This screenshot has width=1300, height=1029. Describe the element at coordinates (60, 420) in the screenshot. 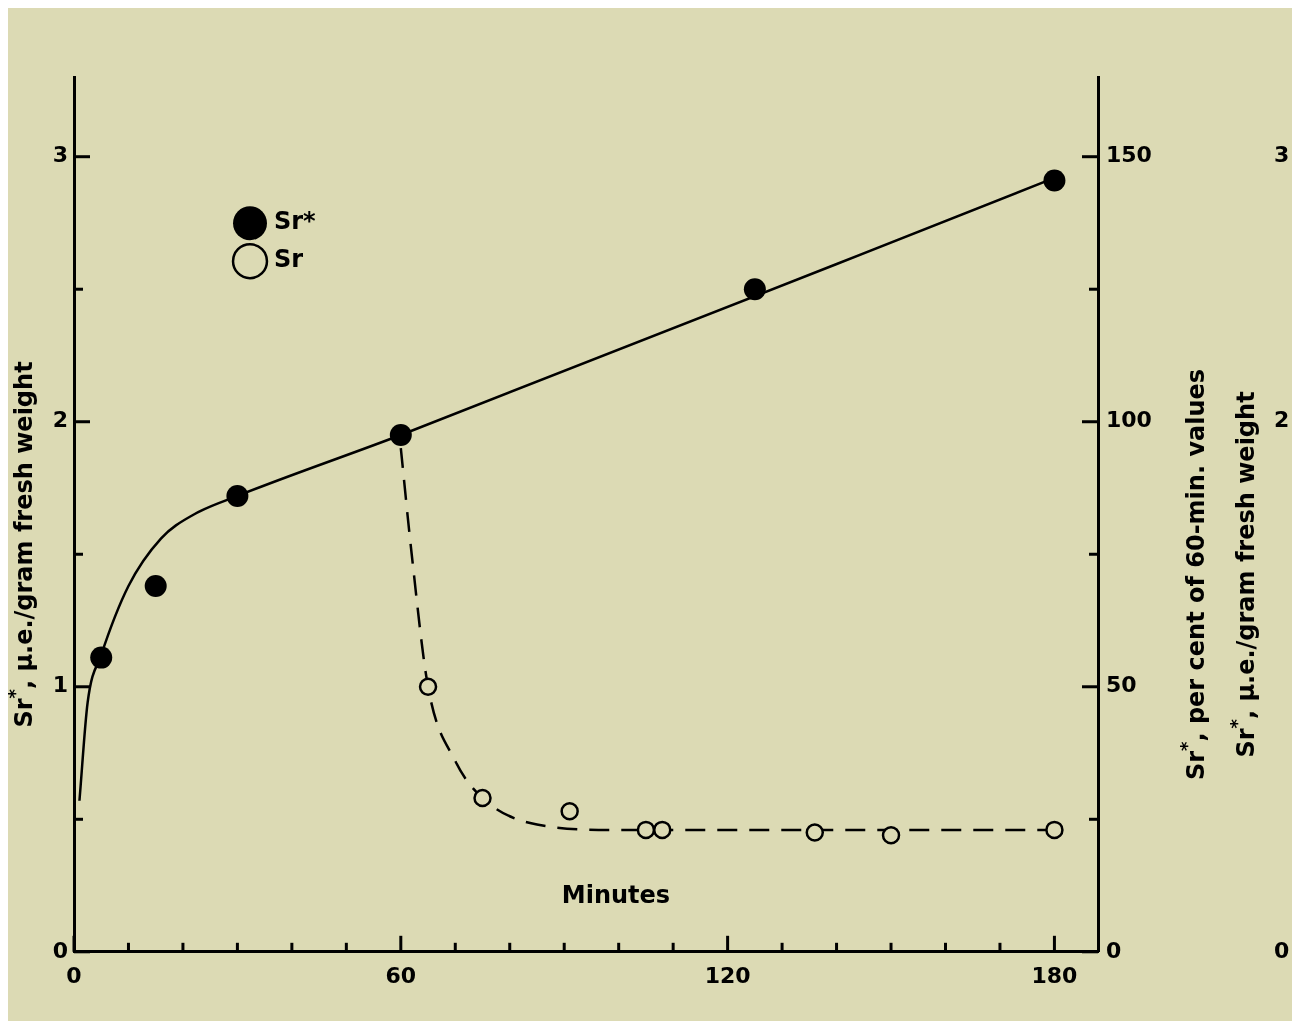

I see `y-tick-label: 2` at that location.